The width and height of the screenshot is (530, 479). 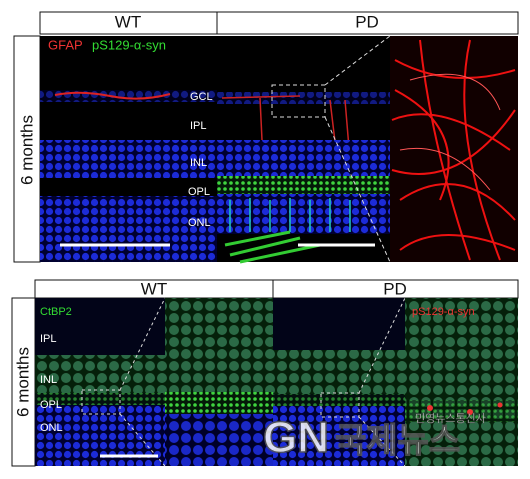 What do you see at coordinates (56, 312) in the screenshot?
I see `label: CtBP2` at bounding box center [56, 312].